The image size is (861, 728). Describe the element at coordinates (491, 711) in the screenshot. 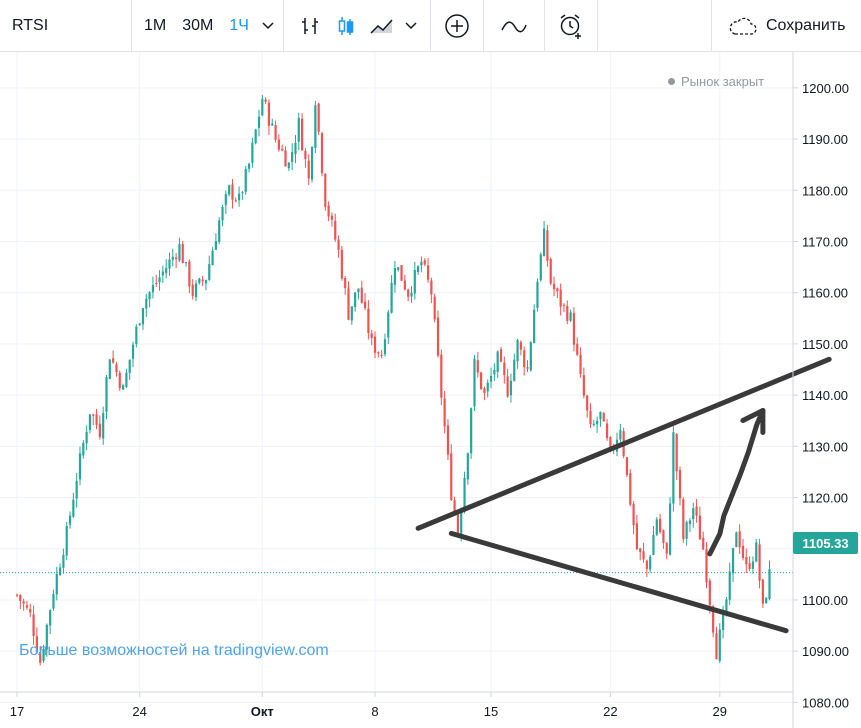

I see `x-tick-label: 15` at that location.